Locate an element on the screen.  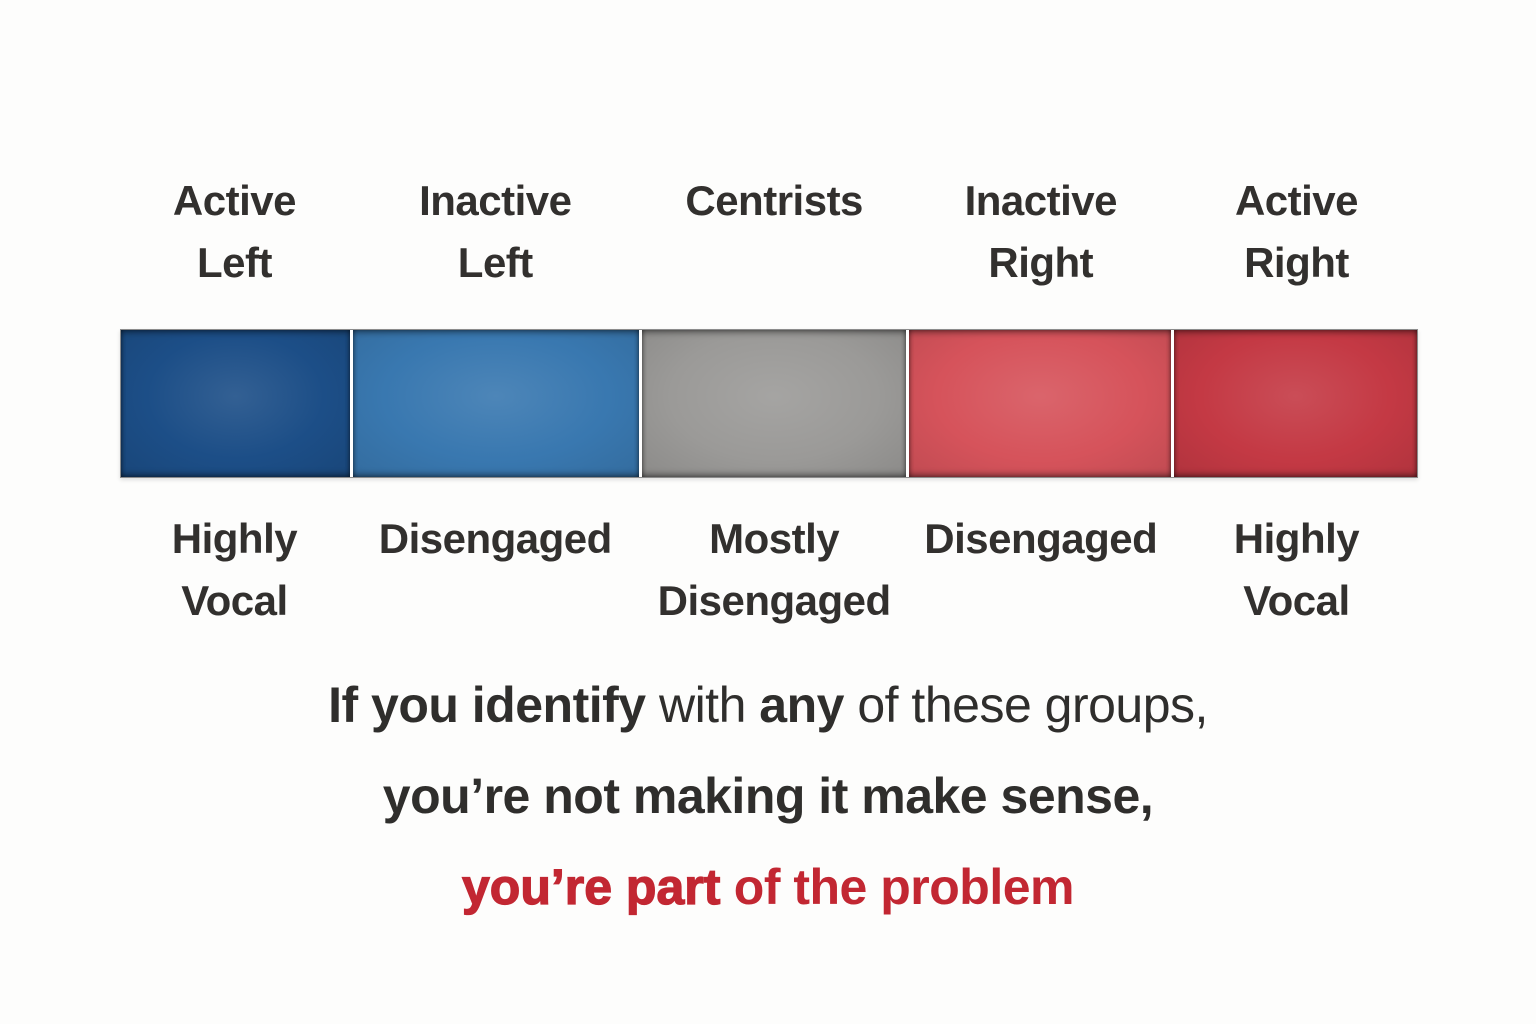
bottom-label-inactive-left: Disengaged is located at coordinates (495, 570).